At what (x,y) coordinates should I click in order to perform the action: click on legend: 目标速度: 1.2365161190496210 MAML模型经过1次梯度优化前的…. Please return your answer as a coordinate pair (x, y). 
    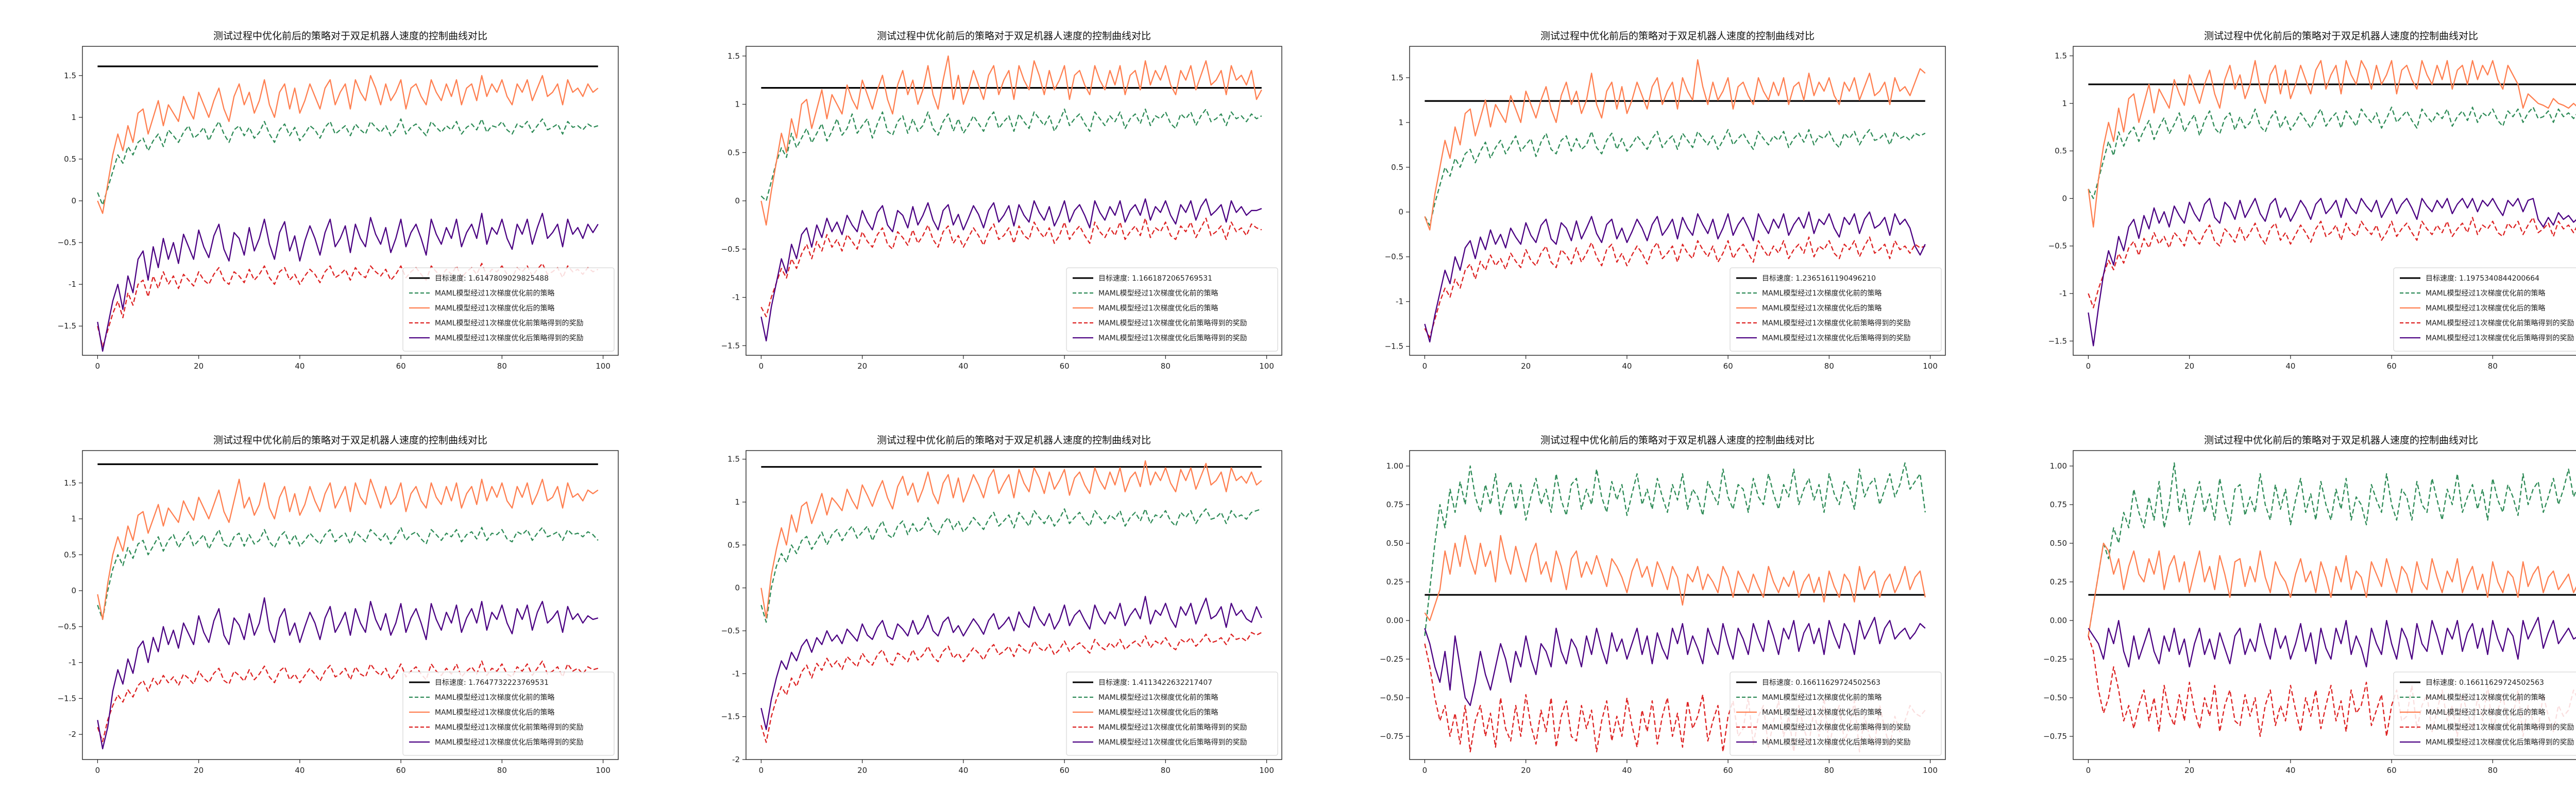
    Looking at the image, I should click on (1836, 309).